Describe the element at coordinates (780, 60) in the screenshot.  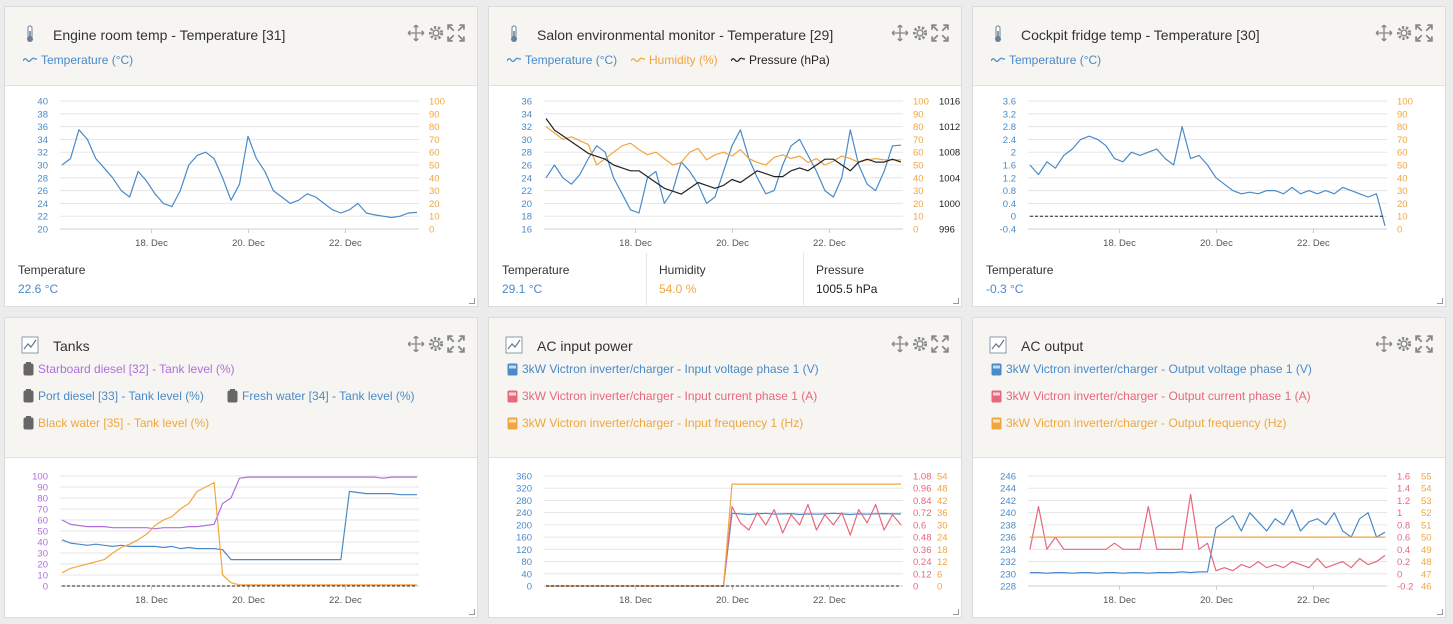
I see `legend-item: Pressure (hPa)` at that location.